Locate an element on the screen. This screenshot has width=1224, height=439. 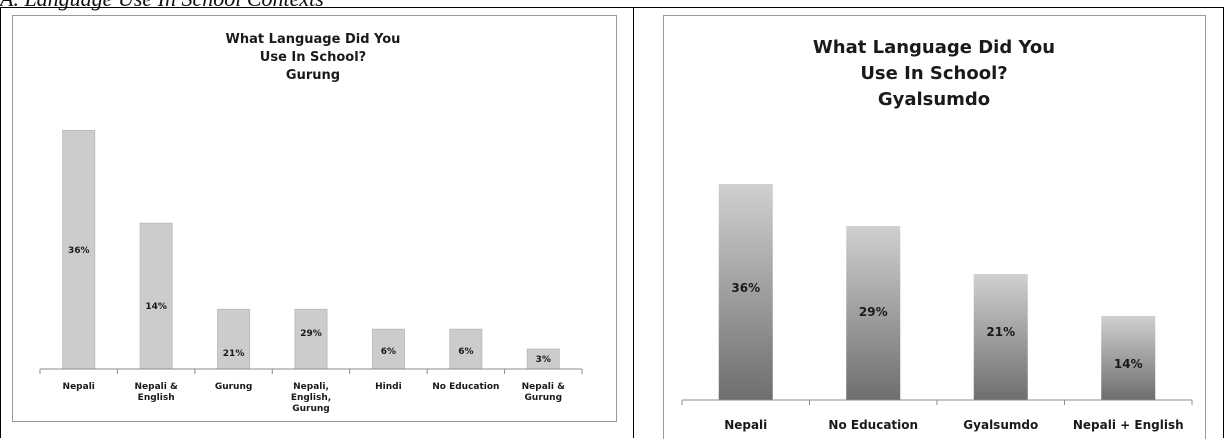
chart-tick-label: English, is located at coordinates (311, 398).